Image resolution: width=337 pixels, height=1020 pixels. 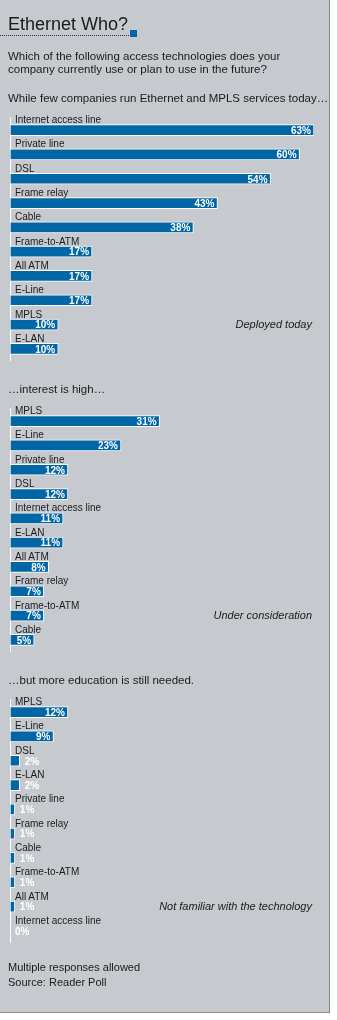 What do you see at coordinates (301, 130) in the screenshot?
I see `data-label: 63%` at bounding box center [301, 130].